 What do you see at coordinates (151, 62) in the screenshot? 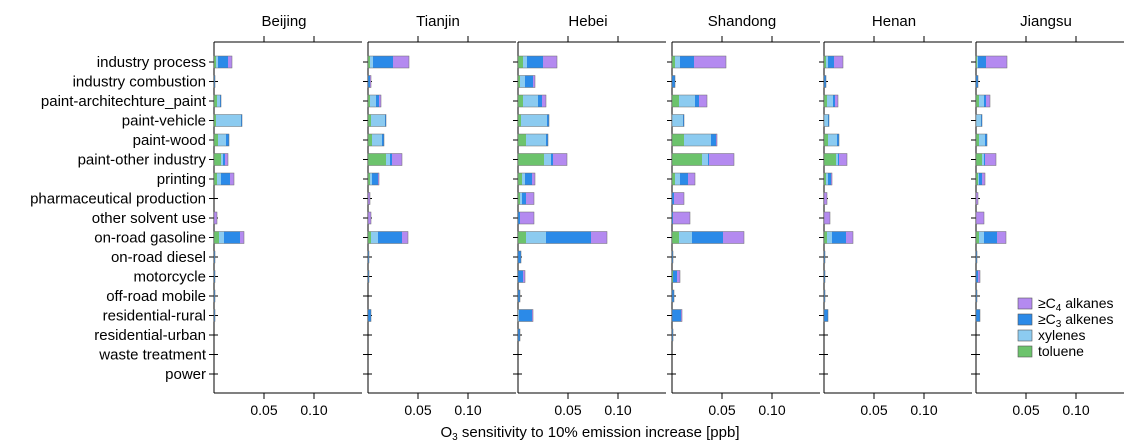
I see `category-label: industry process` at bounding box center [151, 62].